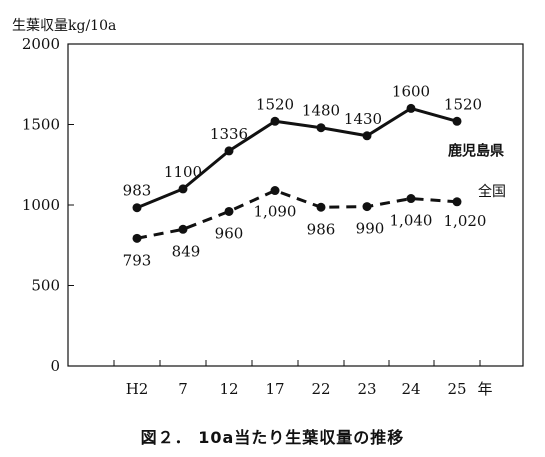 Image resolution: width=545 pixels, height=457 pixels. Describe the element at coordinates (229, 233) in the screenshot. I see `data-label: 960` at that location.